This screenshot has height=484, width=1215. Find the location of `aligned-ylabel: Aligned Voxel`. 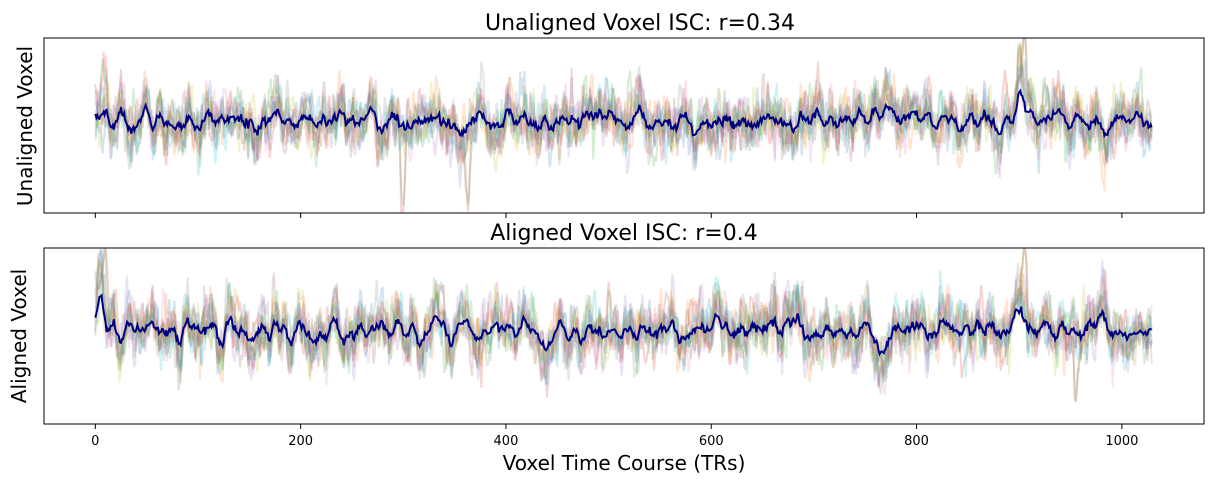

aligned-ylabel: Aligned Voxel is located at coordinates (19, 336).